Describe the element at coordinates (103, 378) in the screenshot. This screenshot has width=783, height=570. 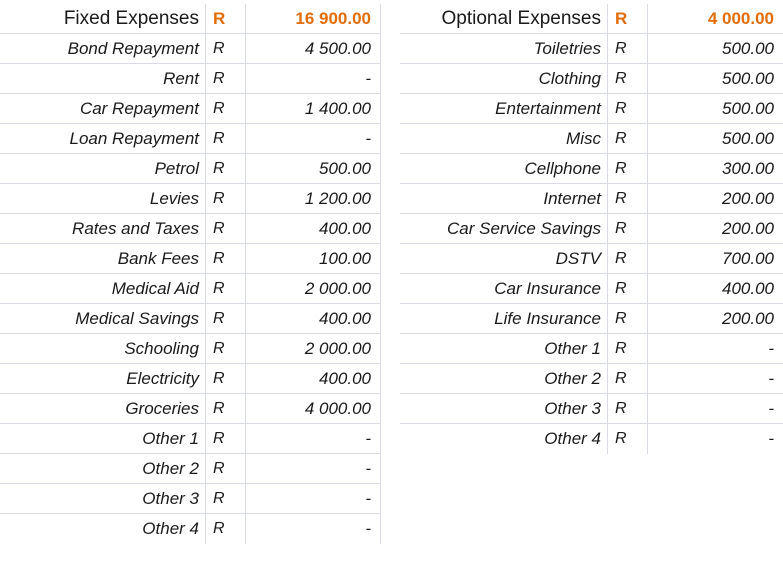
I see `expense-label: Electricity` at that location.